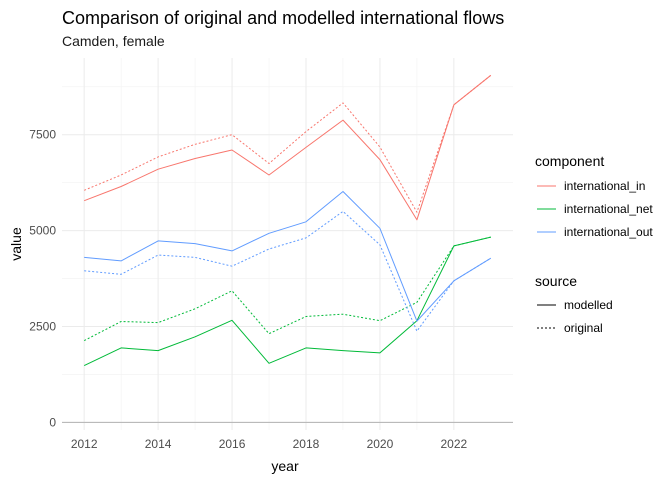 This screenshot has width=672, height=480. Describe the element at coordinates (285, 466) in the screenshot. I see `x-axis-title: year` at that location.